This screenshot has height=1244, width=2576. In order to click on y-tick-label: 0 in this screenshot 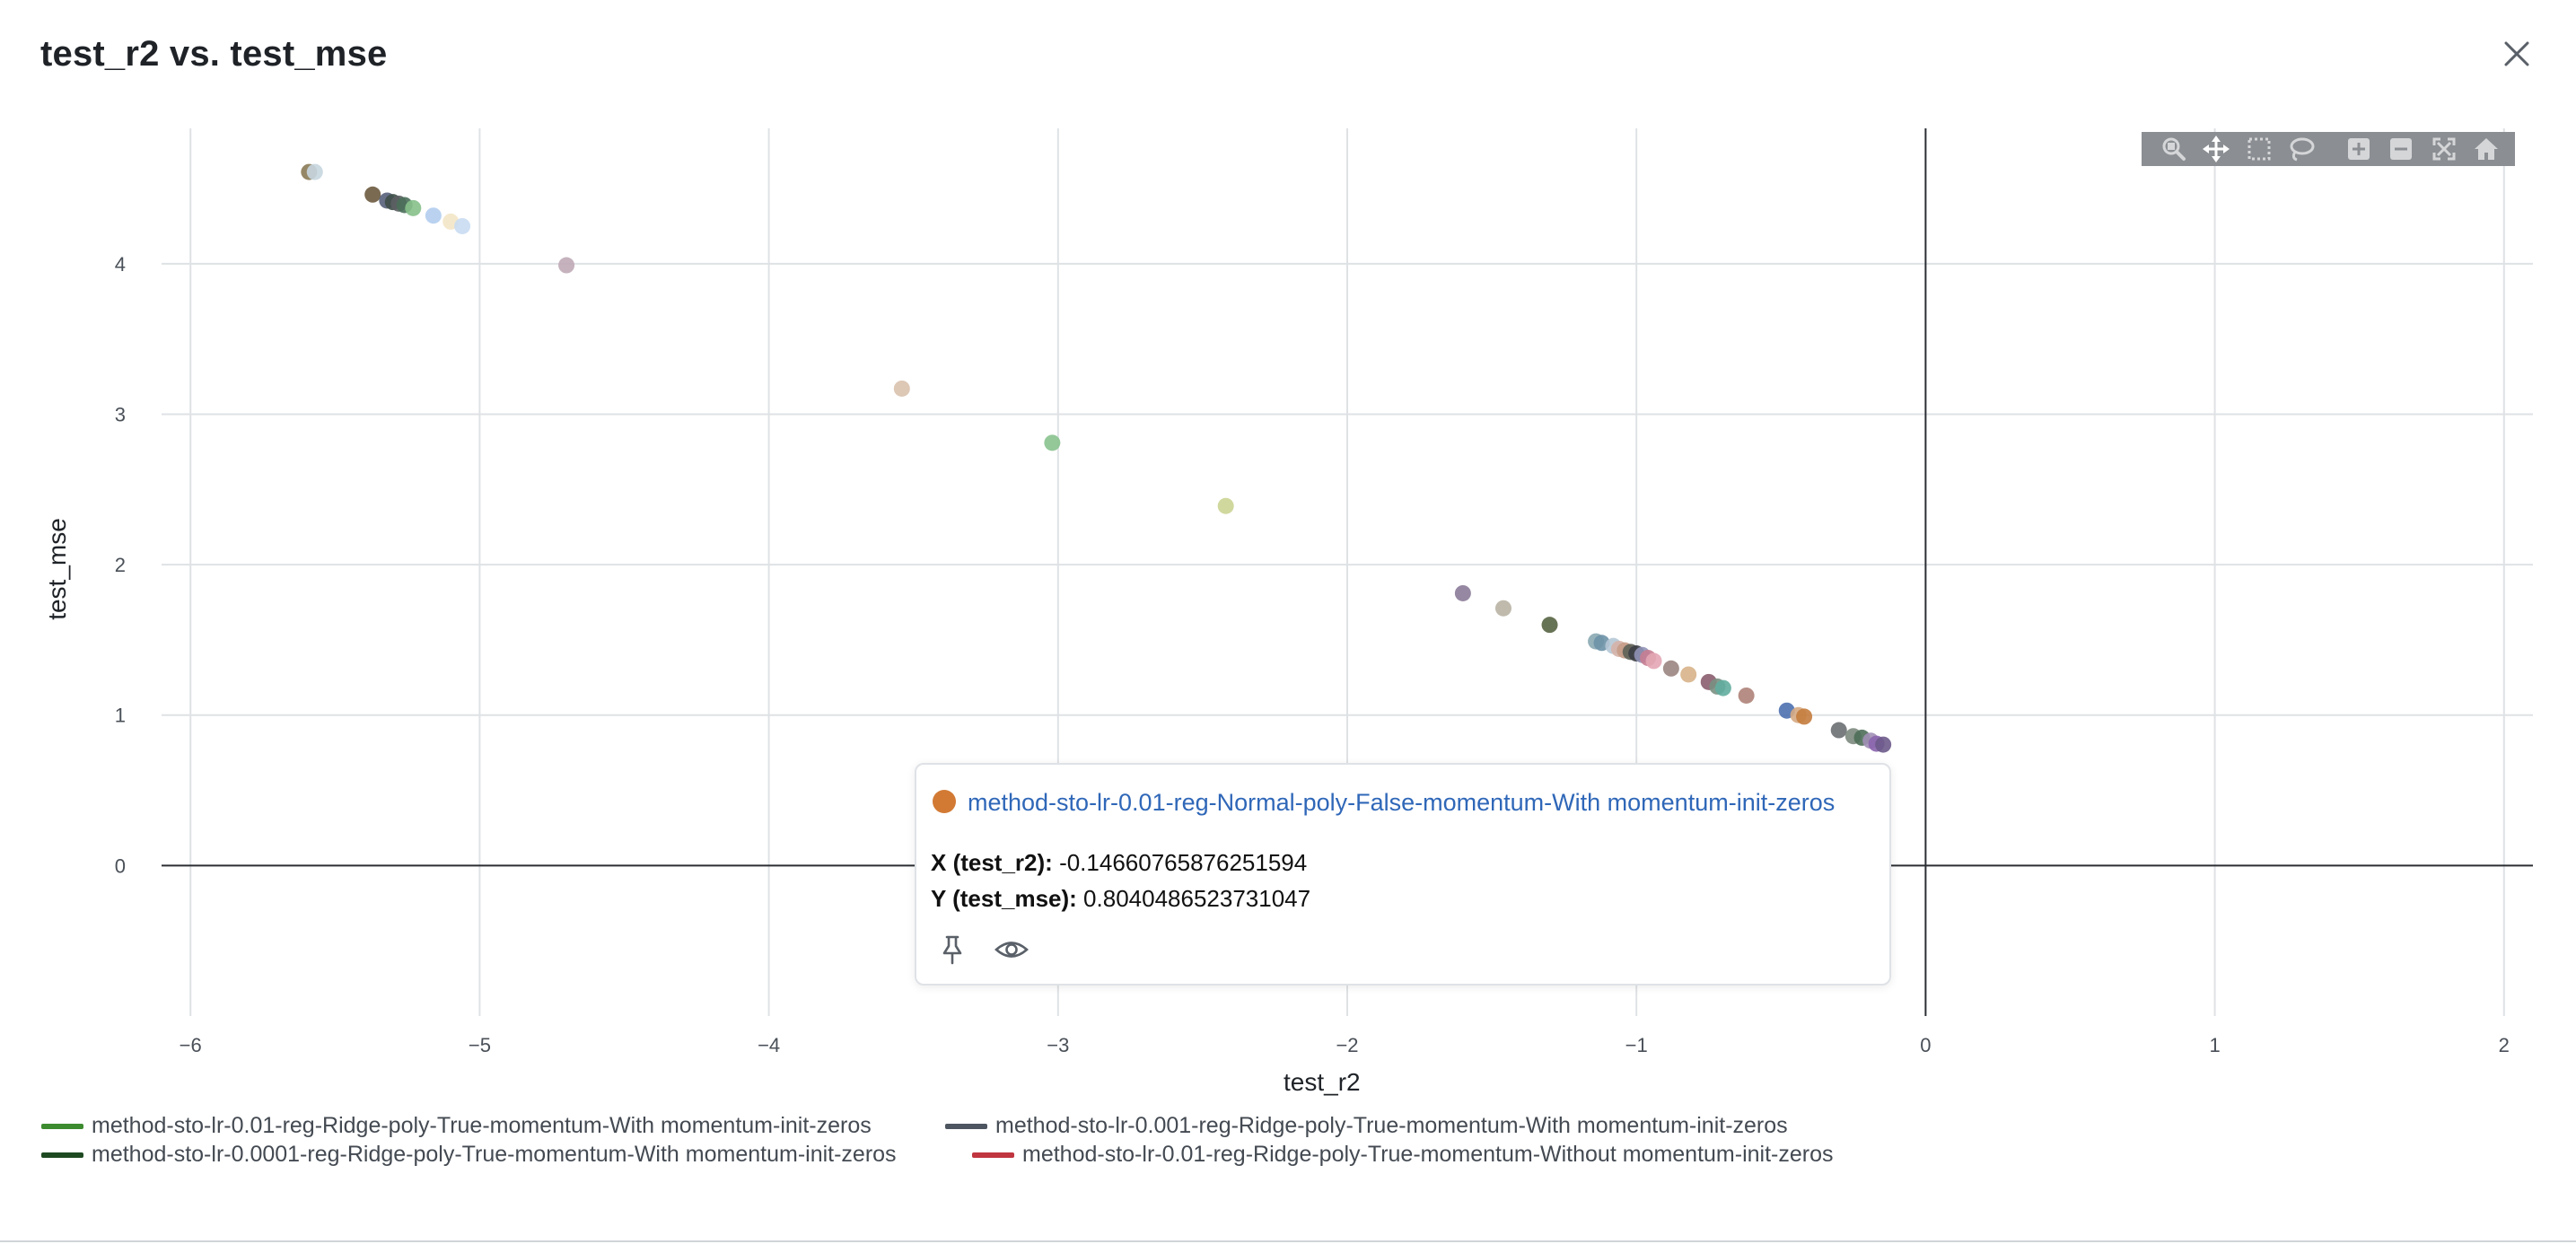, I will do `click(120, 866)`.